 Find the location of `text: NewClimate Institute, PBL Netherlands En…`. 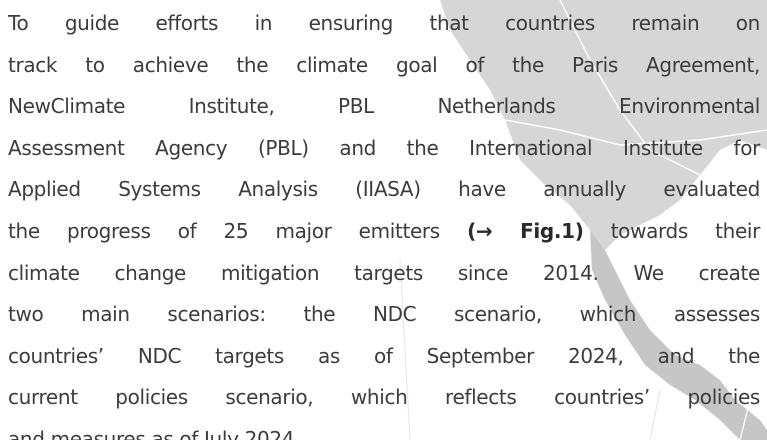

text: NewClimate Institute, PBL Netherlands En… is located at coordinates (384, 106).